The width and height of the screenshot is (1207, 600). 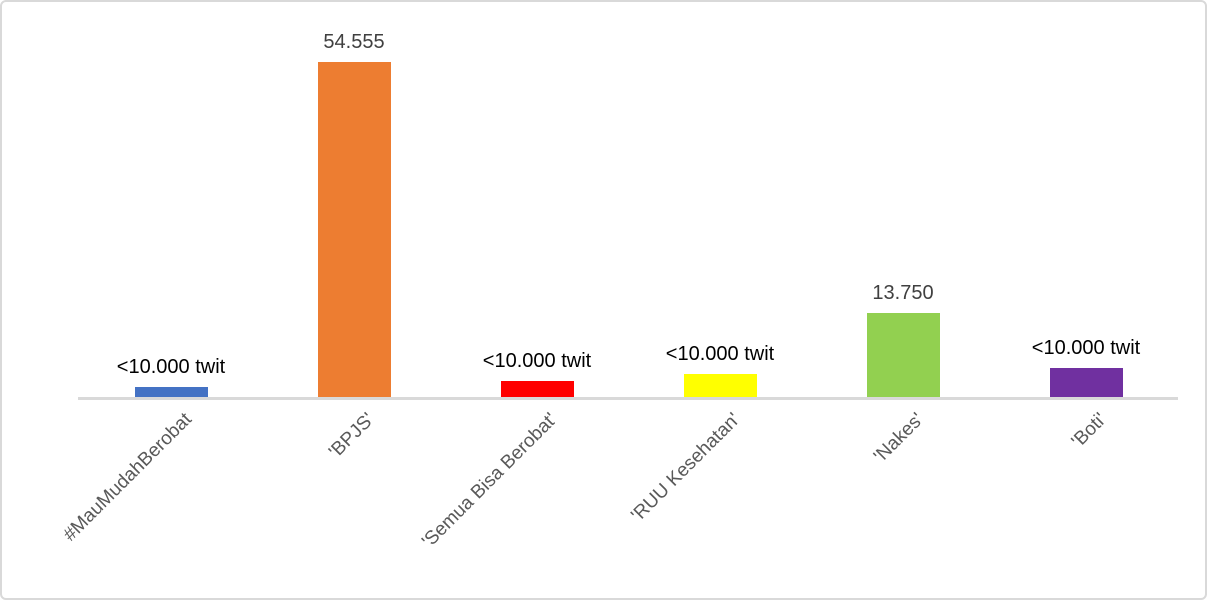 I want to click on x-axis-line, so click(x=628, y=398).